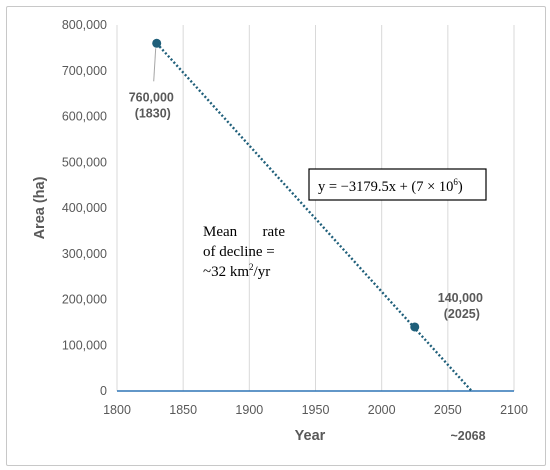 Image resolution: width=550 pixels, height=470 pixels. Describe the element at coordinates (262, 272) in the screenshot. I see `rate-unit: /yr` at that location.